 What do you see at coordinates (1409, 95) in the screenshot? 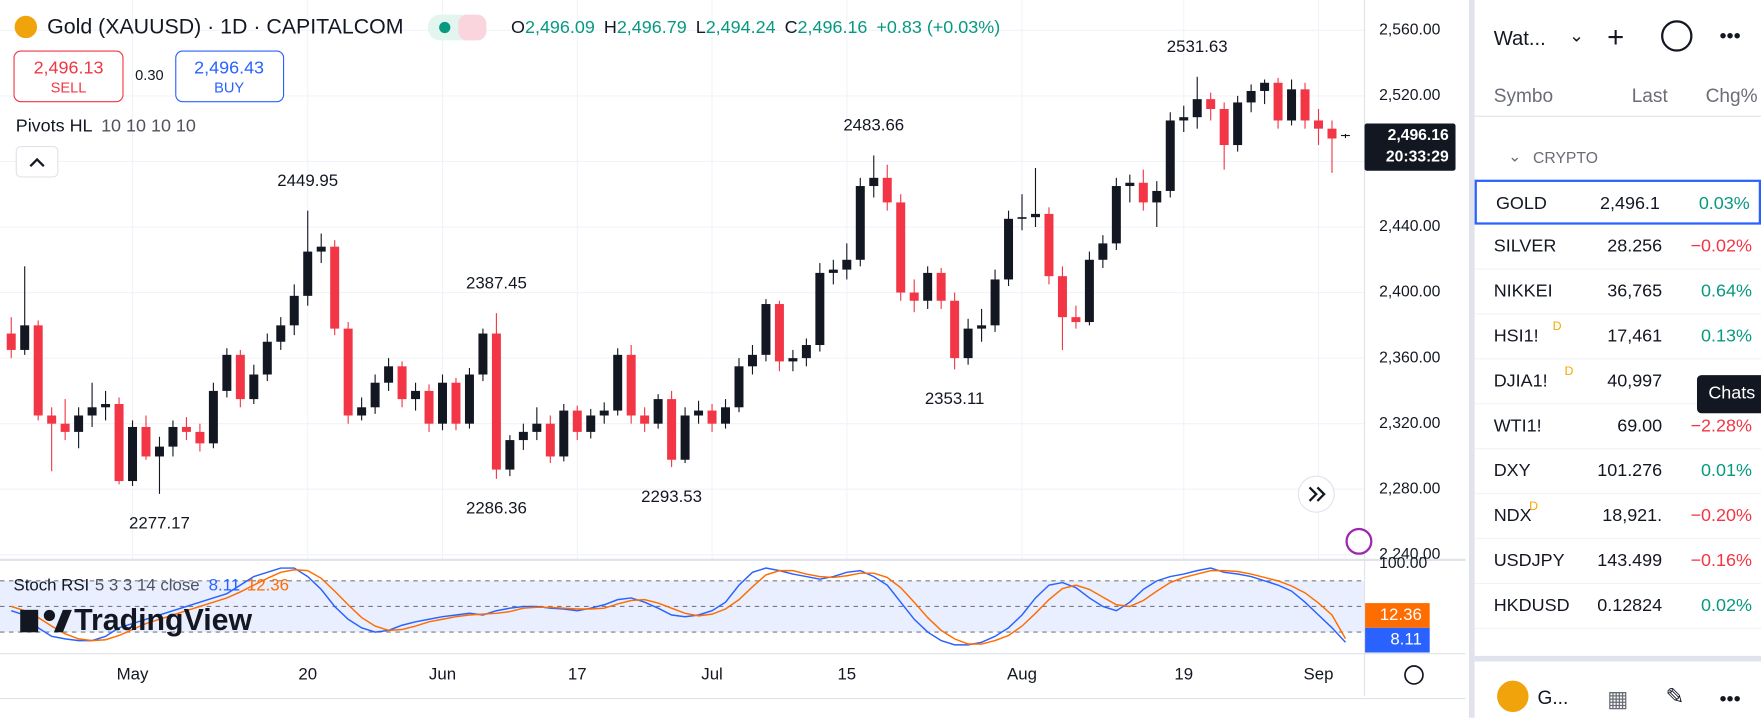
I see `y-tick-label: 2,520.00` at bounding box center [1409, 95].